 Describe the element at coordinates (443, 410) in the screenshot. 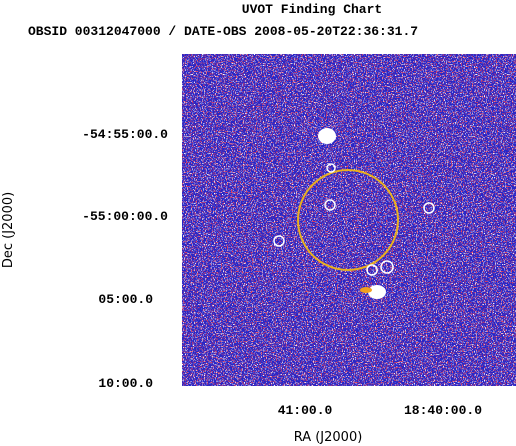

I see `x-tick-label: 18:40:00.0` at that location.